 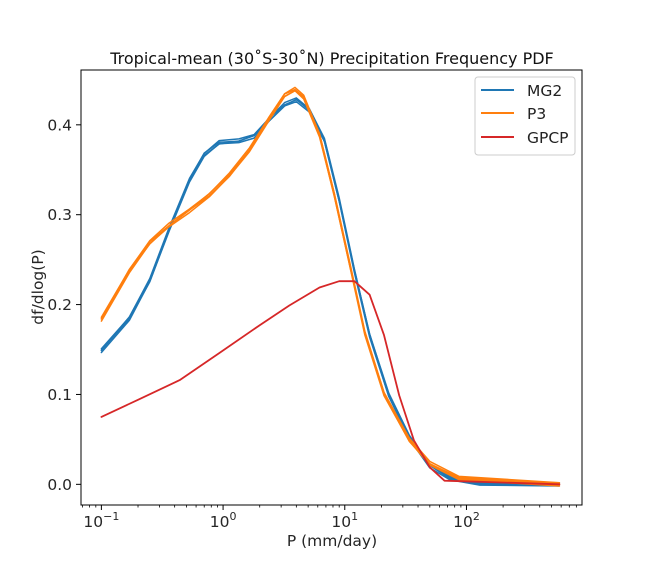 I want to click on y-axis-label: df/dlog(P), so click(x=38, y=286).